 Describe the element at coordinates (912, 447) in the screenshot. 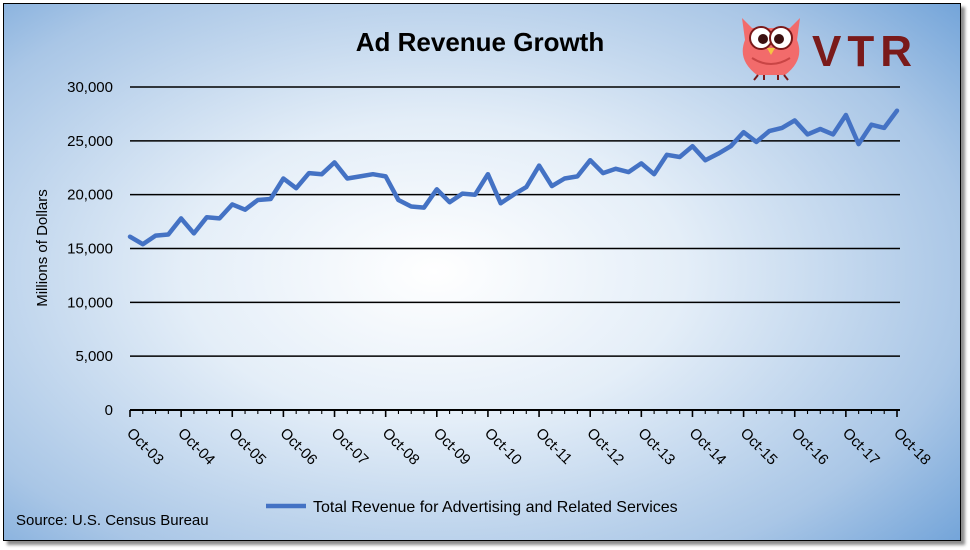

I see `x-tick-label: Oct-18` at that location.